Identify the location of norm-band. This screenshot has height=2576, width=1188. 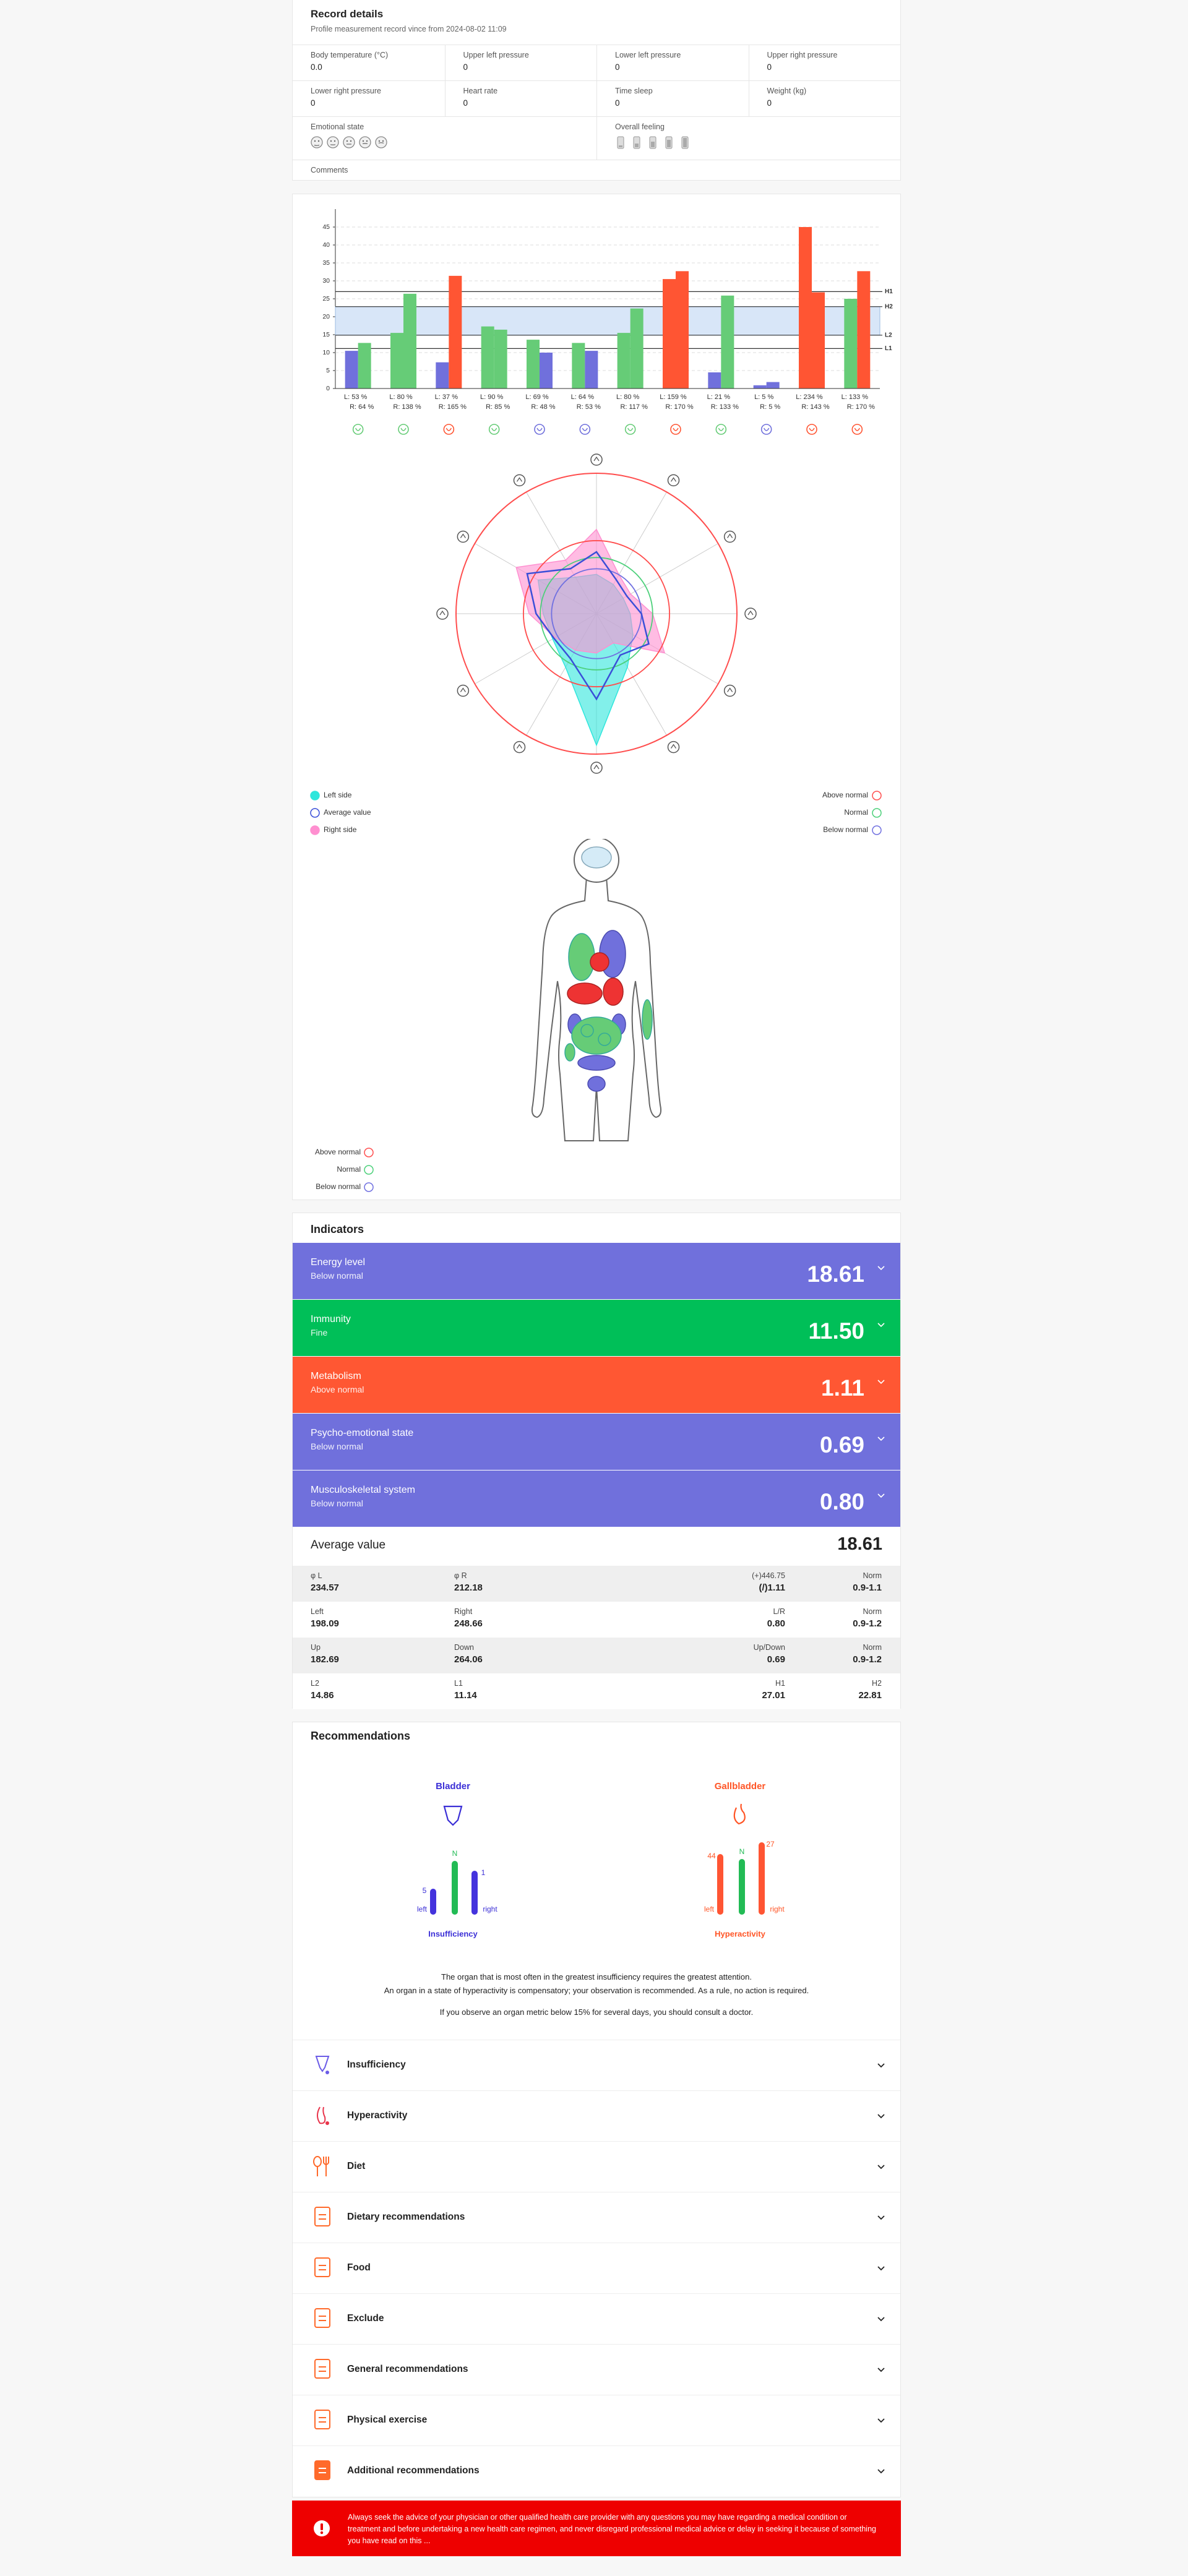
(607, 321).